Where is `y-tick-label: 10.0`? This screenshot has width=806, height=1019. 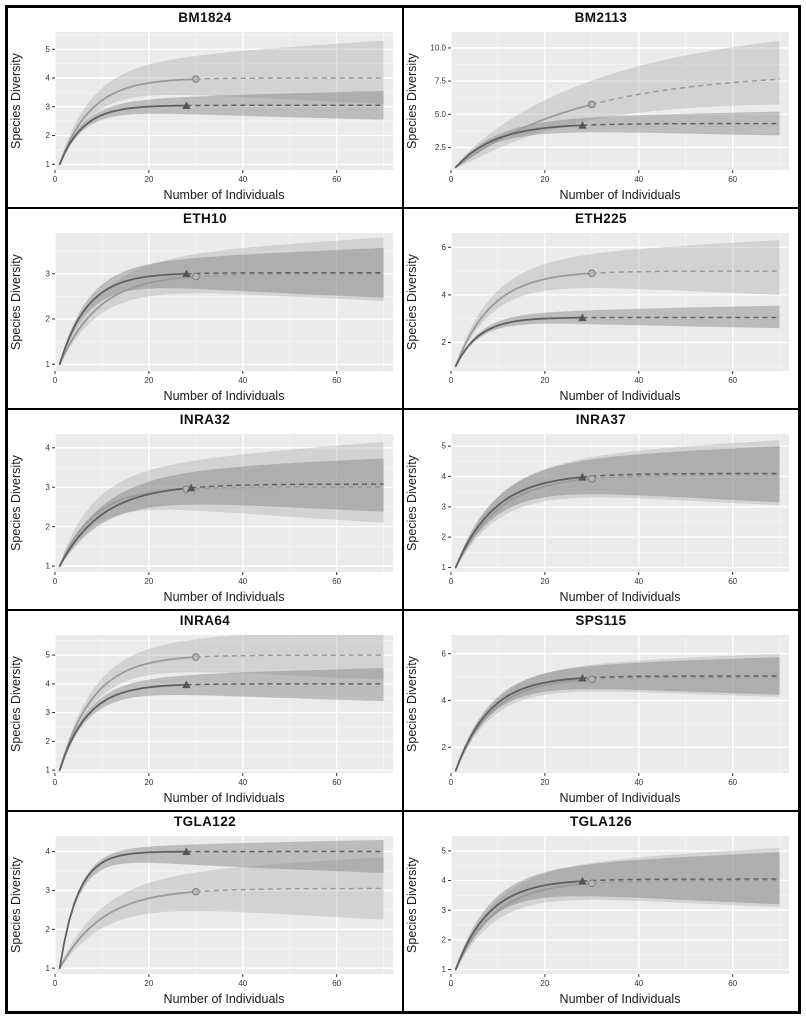
y-tick-label: 10.0 is located at coordinates (438, 48).